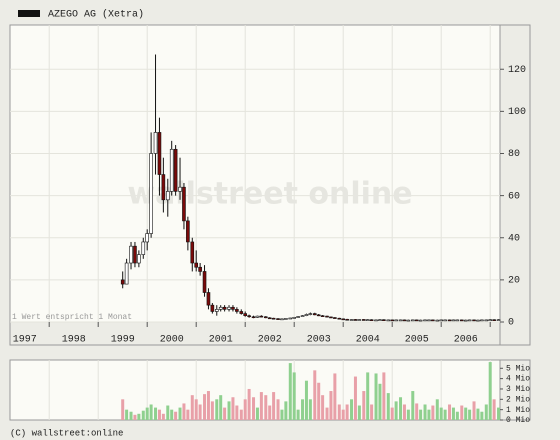  What do you see at coordinates (518, 368) in the screenshot?
I see `volume-y-tick-label: 5 Mio` at bounding box center [518, 368].